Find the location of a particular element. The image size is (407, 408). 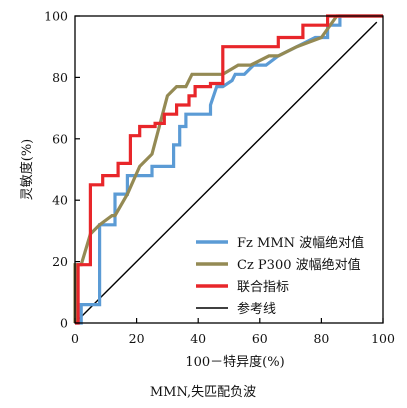

legend-label-1: Cz P300 波幅绝对值 is located at coordinates (299, 265).